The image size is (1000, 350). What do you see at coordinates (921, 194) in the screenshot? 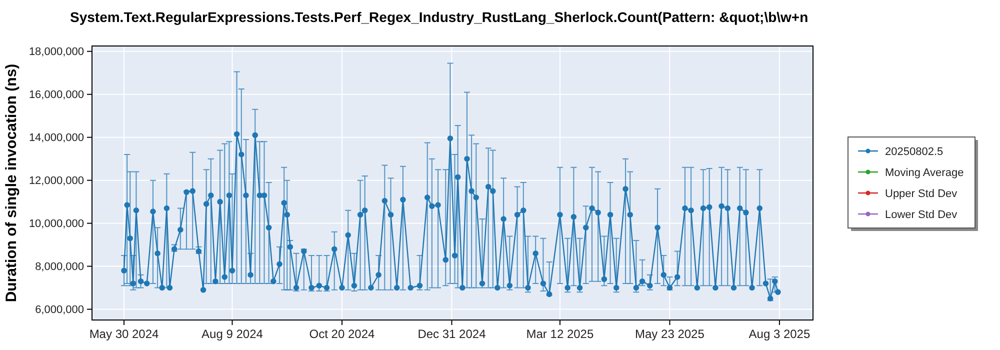
I see `legend-label: Upper Std Dev` at bounding box center [921, 194].